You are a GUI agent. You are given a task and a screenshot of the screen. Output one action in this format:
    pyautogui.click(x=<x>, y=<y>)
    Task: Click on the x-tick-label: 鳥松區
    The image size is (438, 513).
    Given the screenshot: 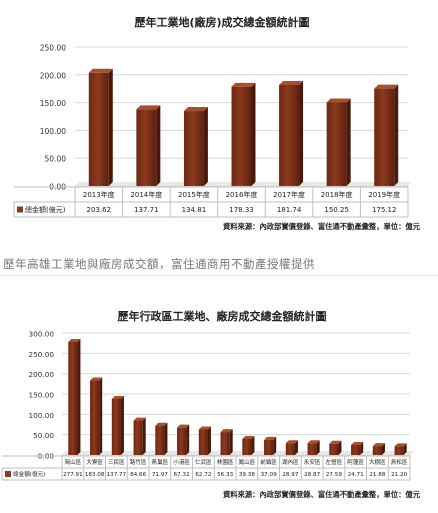 What is the action you would take?
    pyautogui.click(x=399, y=462)
    